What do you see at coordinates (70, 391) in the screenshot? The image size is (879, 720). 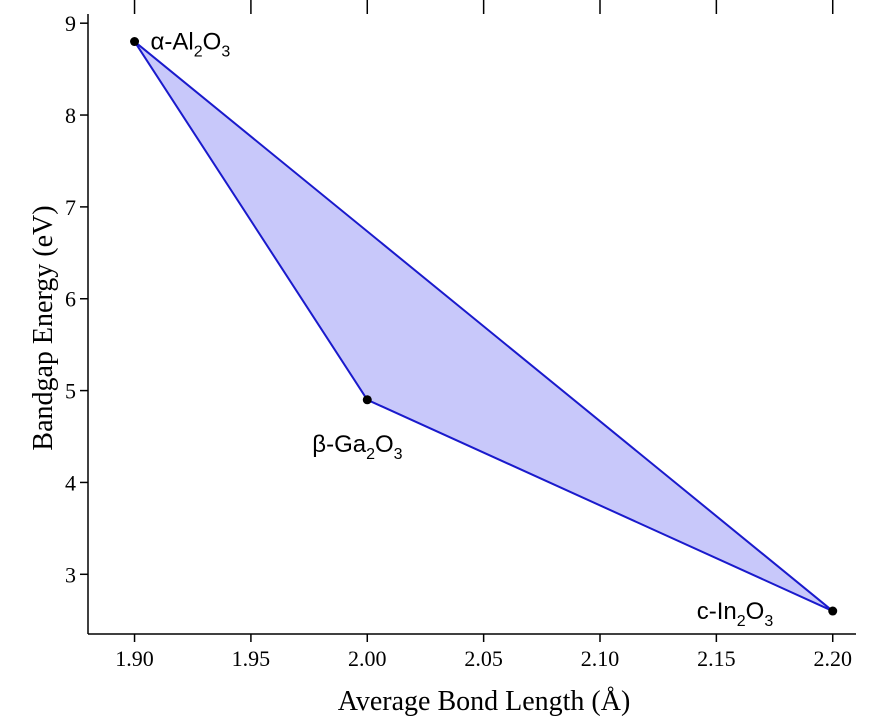 I see `y-tick-label: 5` at bounding box center [70, 391].